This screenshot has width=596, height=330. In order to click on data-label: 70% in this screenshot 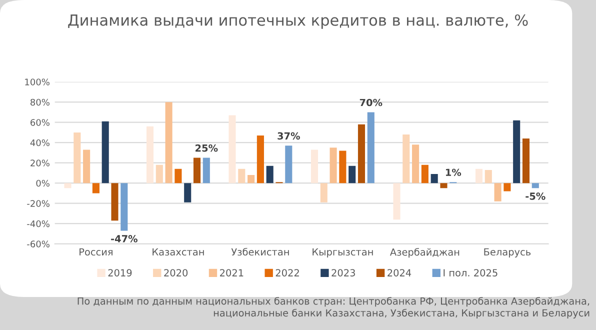, I will do `click(371, 102)`.